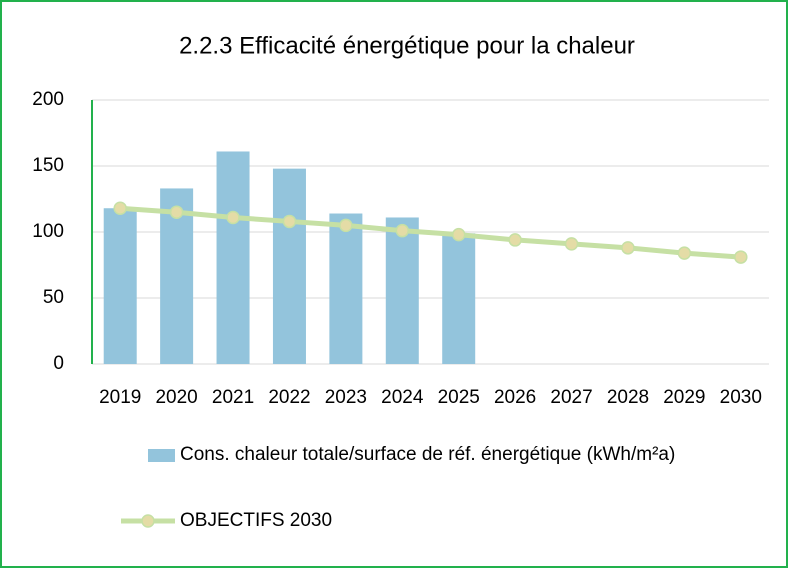 The image size is (788, 568). I want to click on x-tick-label: 2029, so click(684, 397).